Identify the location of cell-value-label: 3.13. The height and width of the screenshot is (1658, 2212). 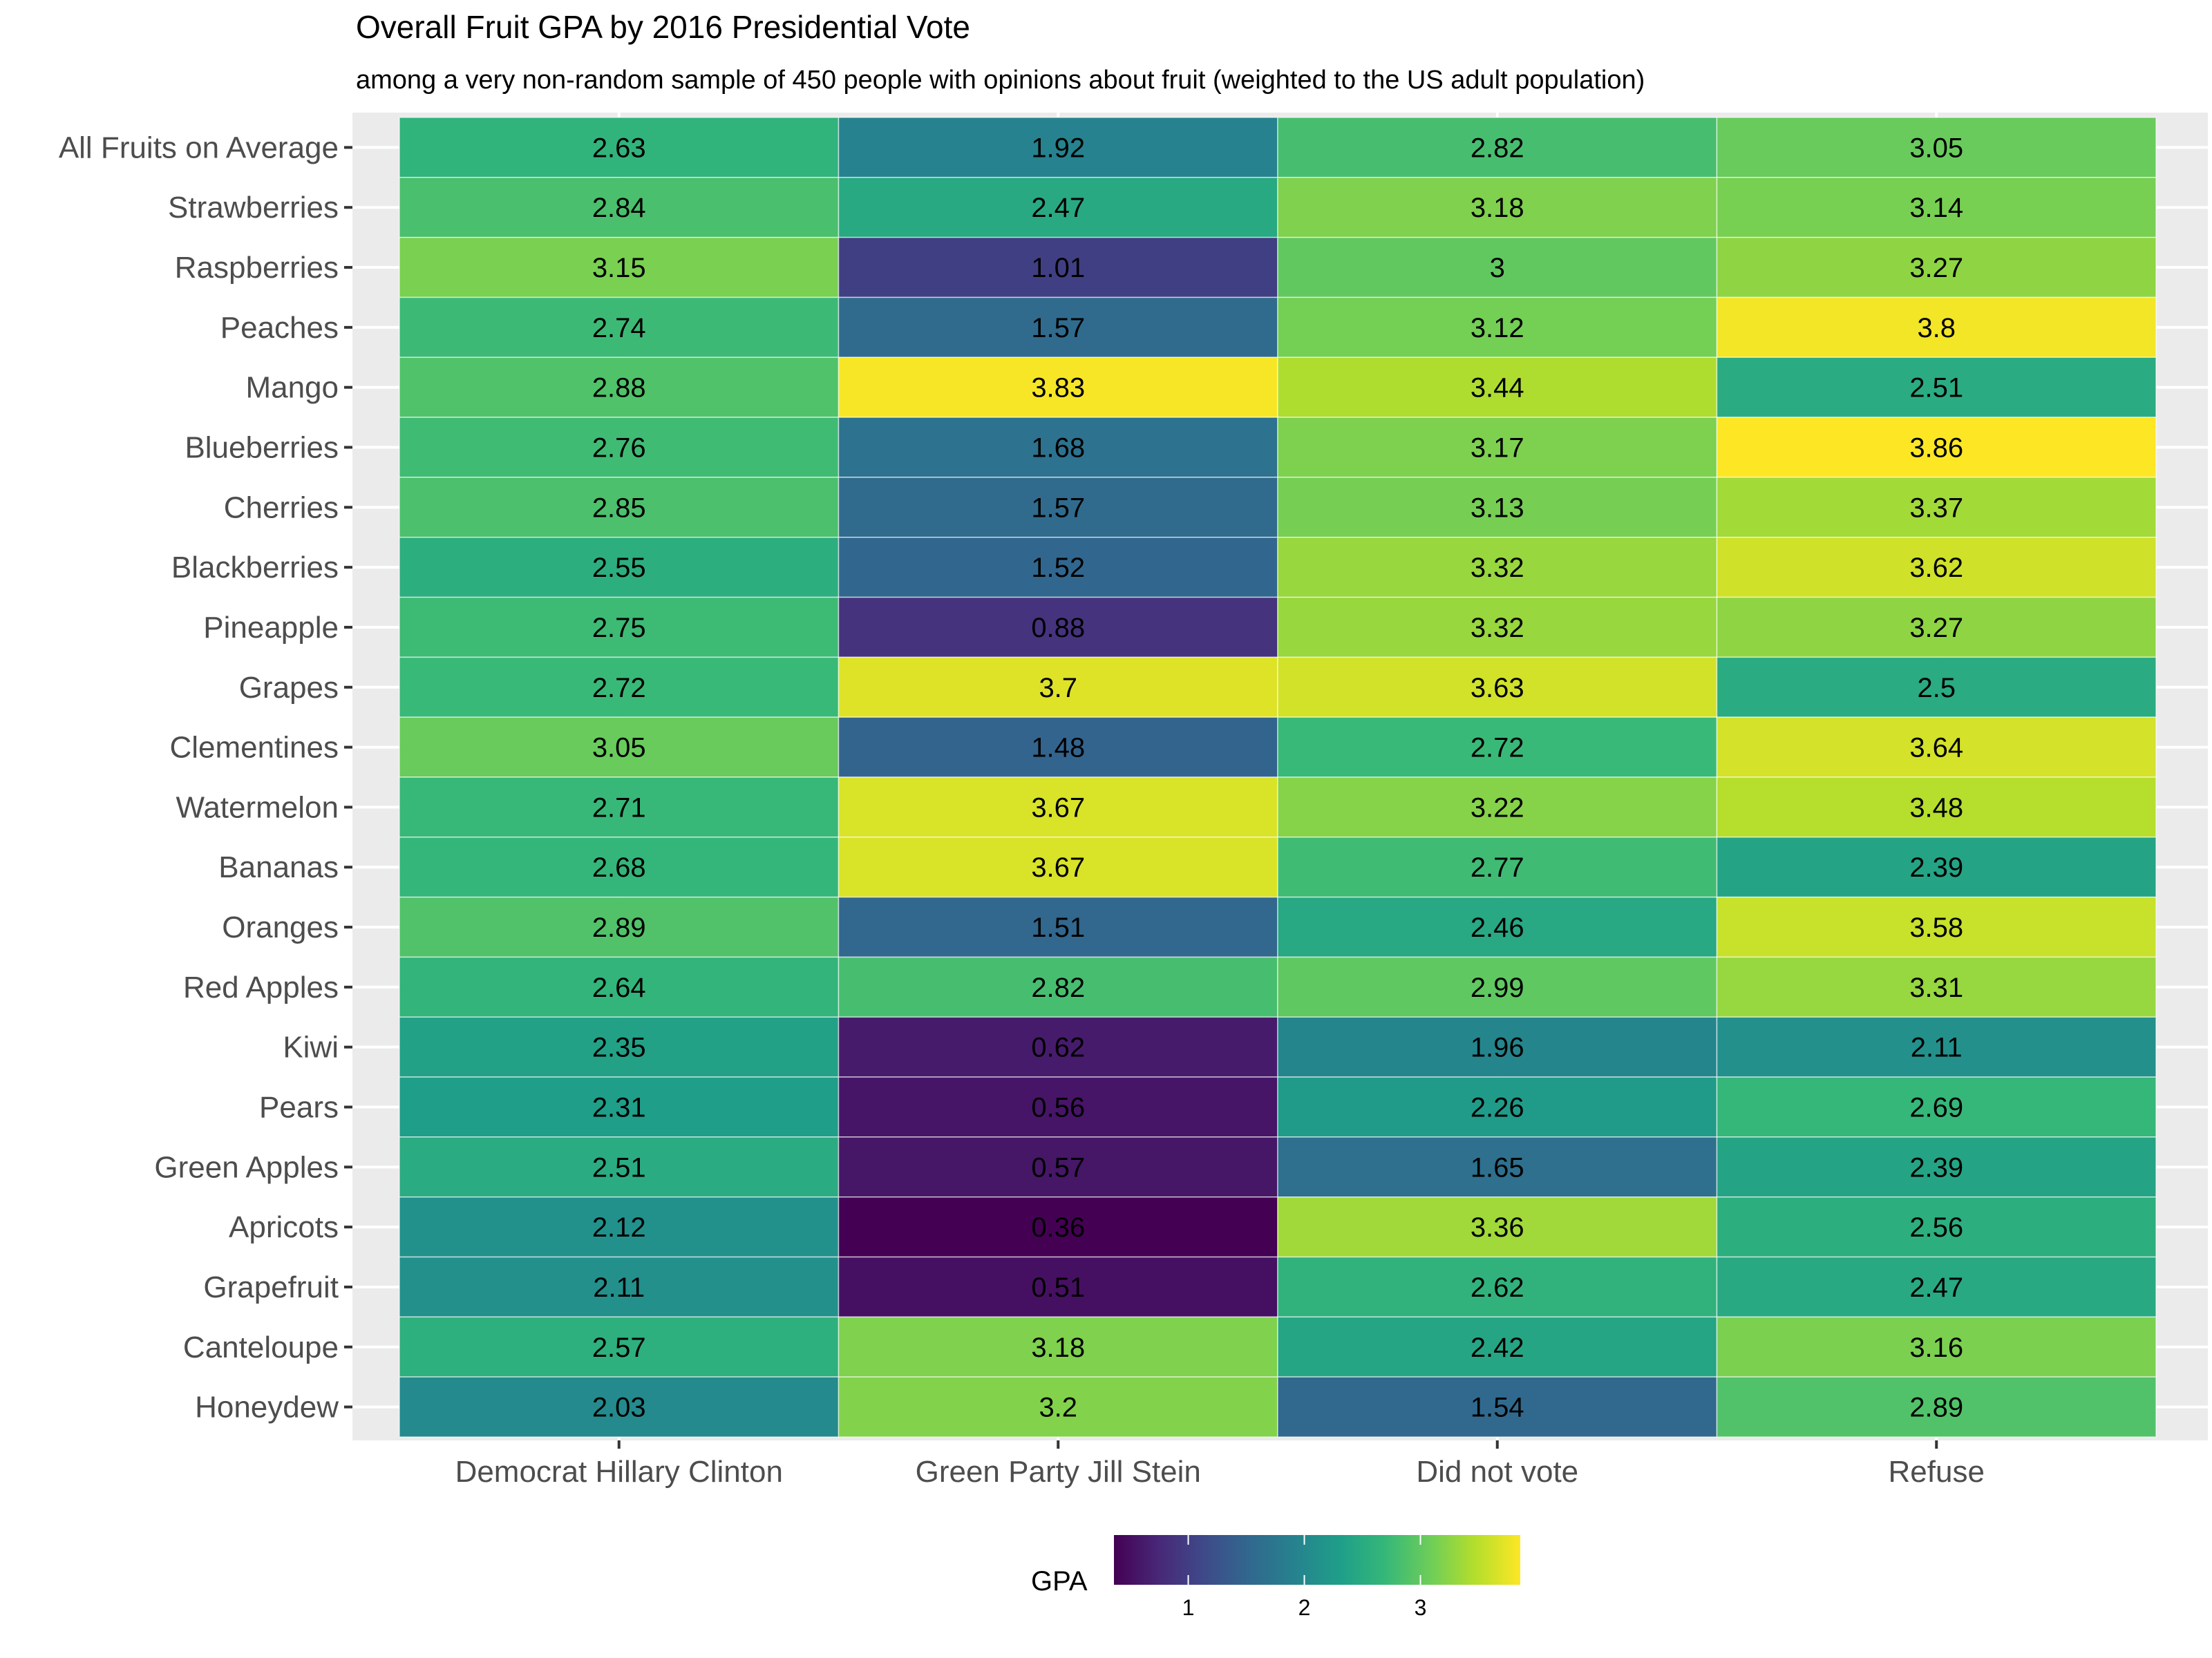
(1497, 508).